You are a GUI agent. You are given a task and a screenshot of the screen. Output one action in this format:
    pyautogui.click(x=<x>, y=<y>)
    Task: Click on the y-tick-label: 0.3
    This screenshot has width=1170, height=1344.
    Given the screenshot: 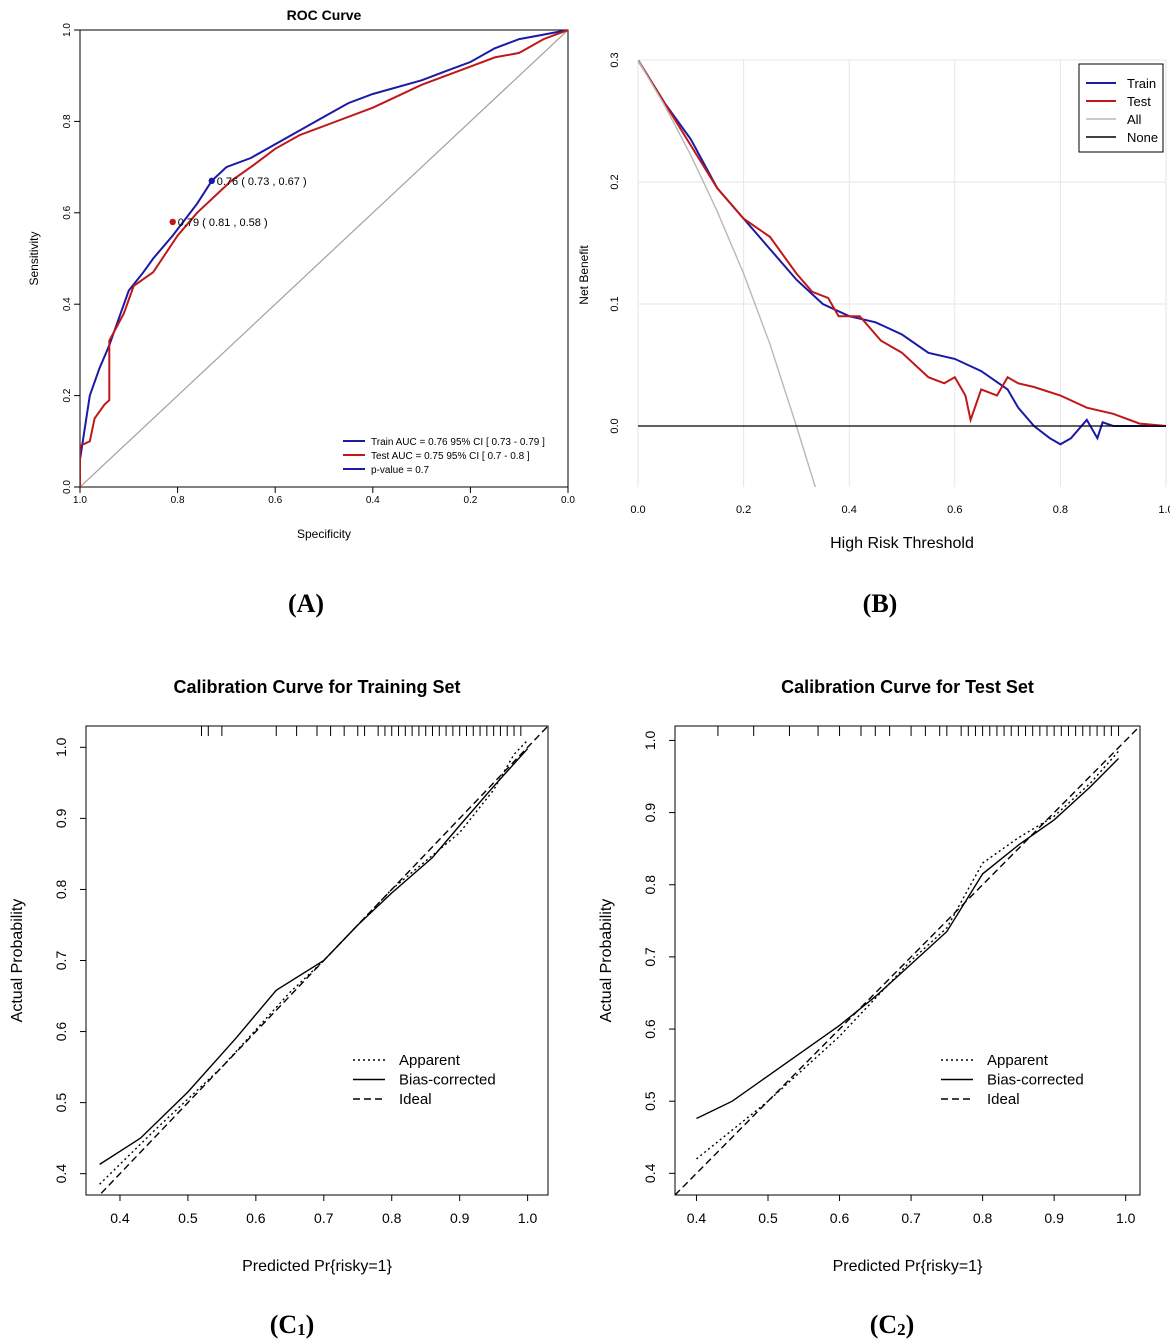 What is the action you would take?
    pyautogui.click(x=615, y=59)
    